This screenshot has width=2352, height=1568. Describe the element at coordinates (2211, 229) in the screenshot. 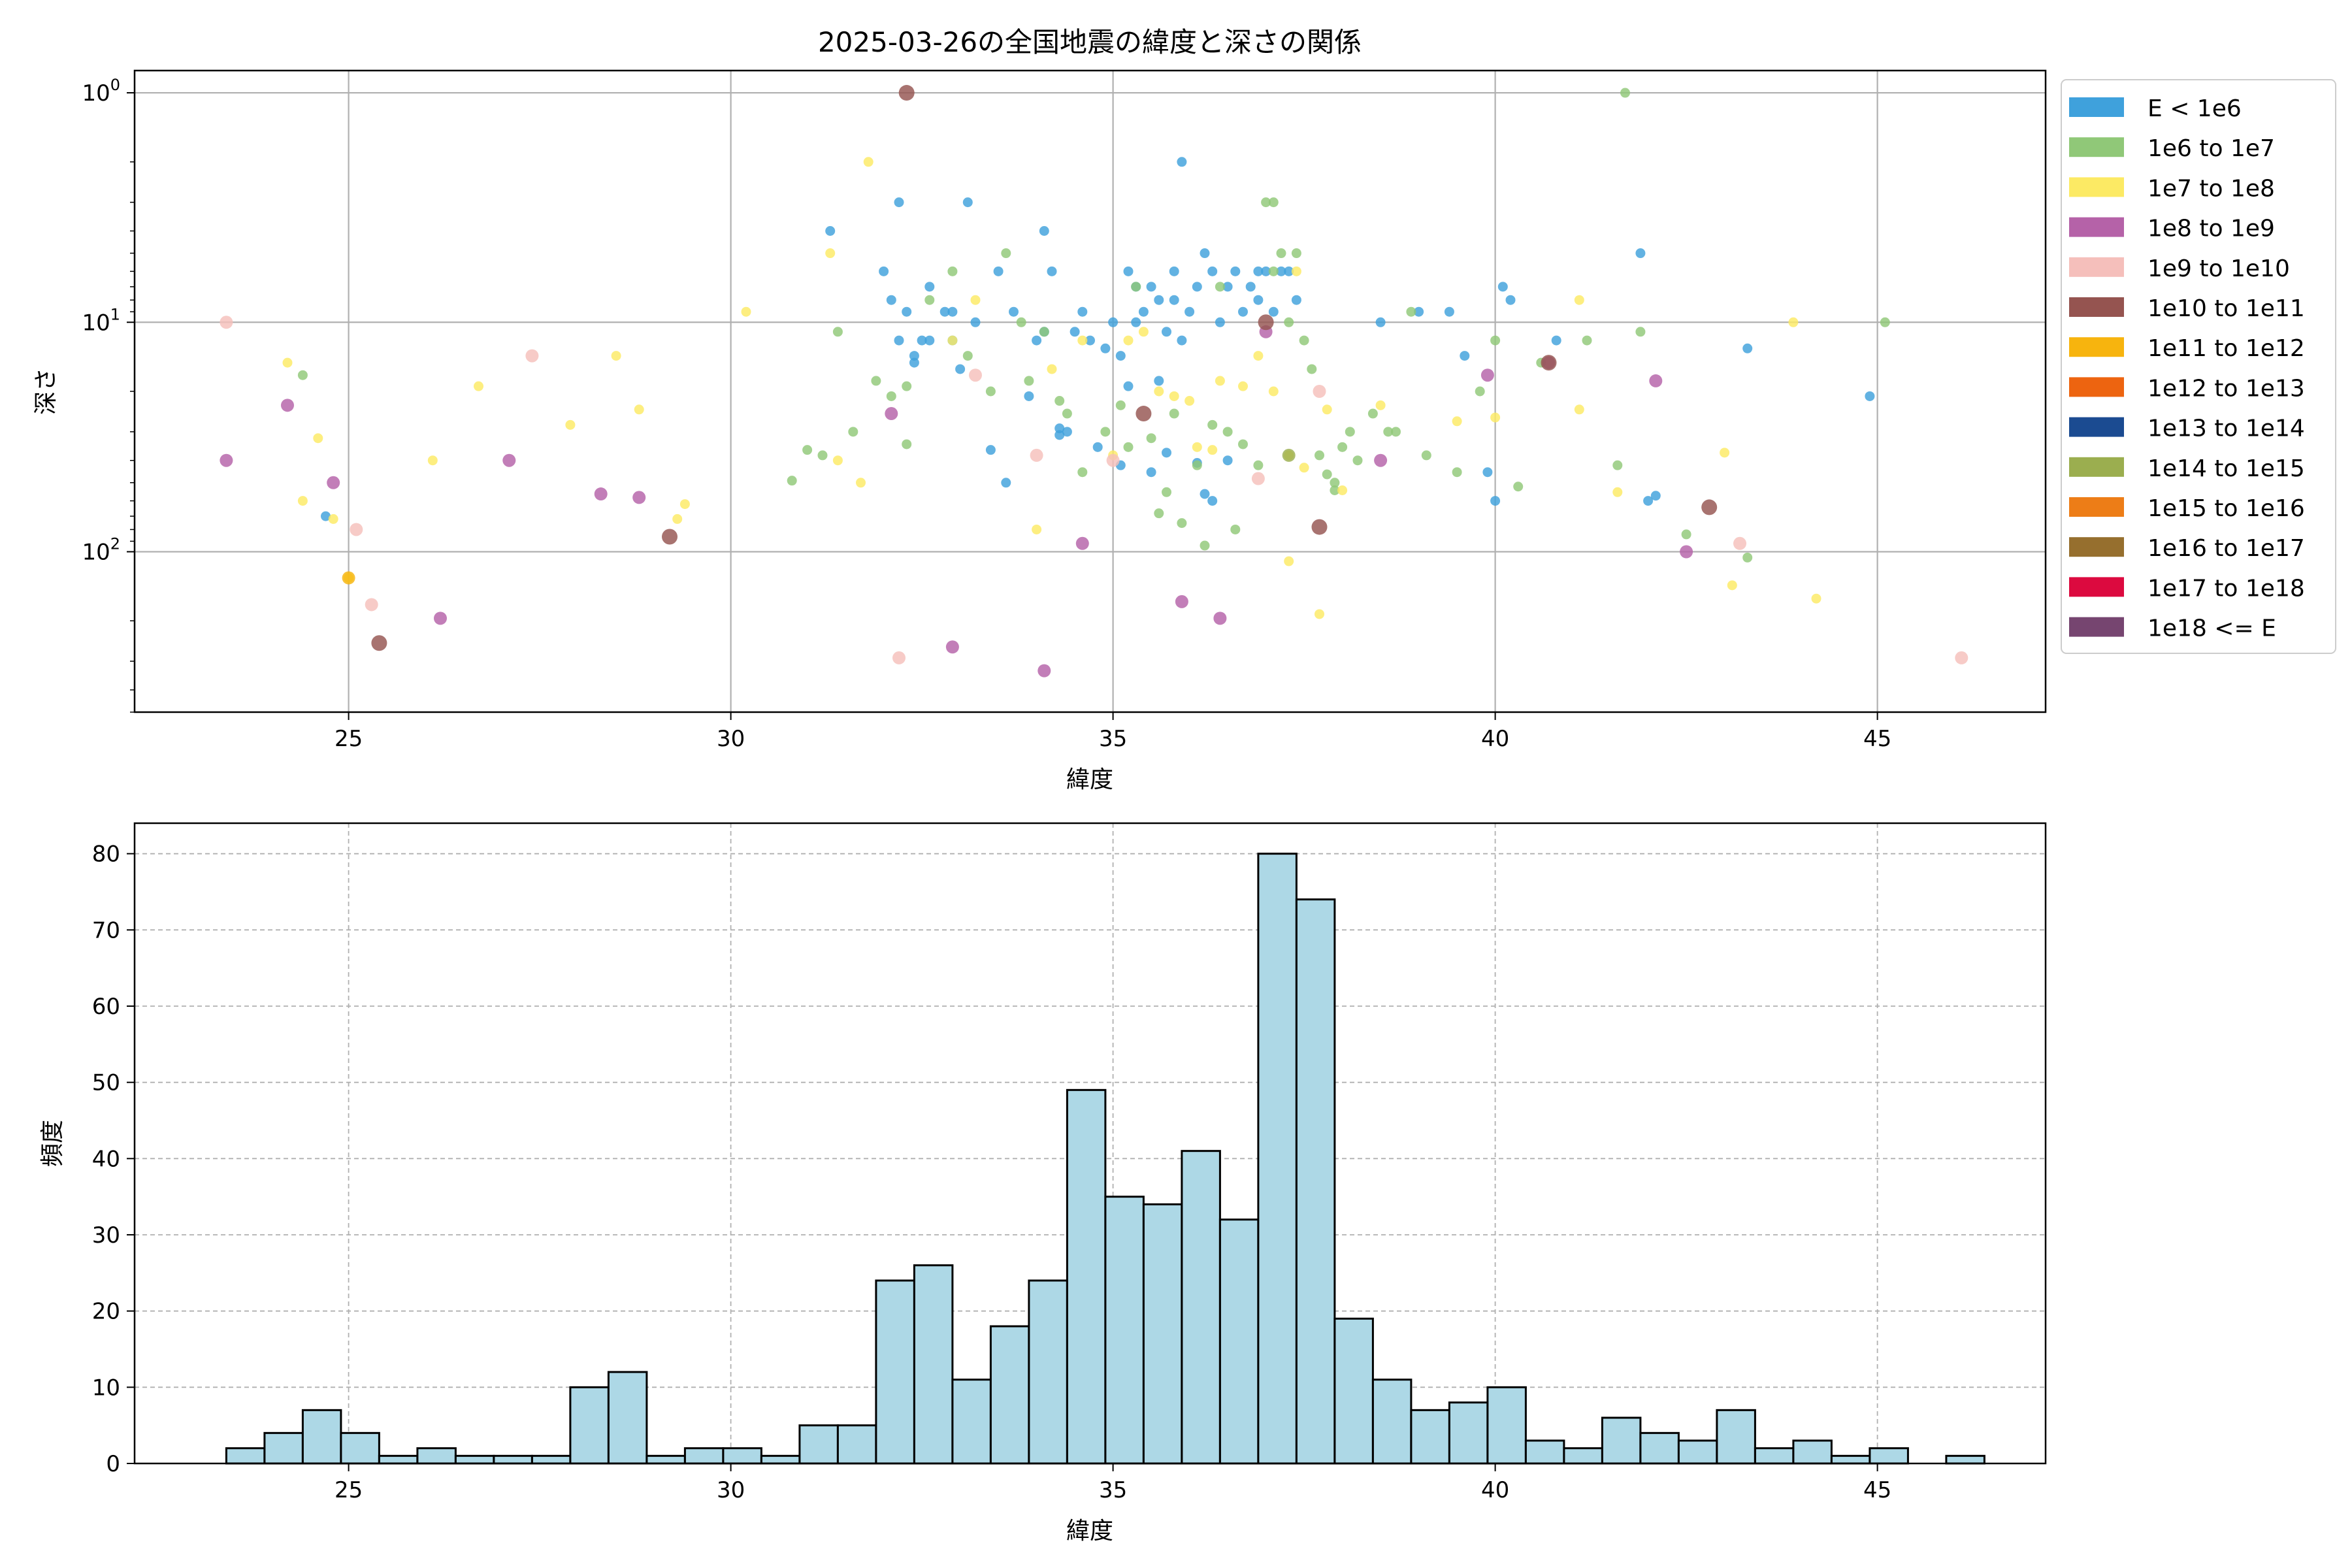

I see `legend-label: 1e8 to 1e9` at that location.